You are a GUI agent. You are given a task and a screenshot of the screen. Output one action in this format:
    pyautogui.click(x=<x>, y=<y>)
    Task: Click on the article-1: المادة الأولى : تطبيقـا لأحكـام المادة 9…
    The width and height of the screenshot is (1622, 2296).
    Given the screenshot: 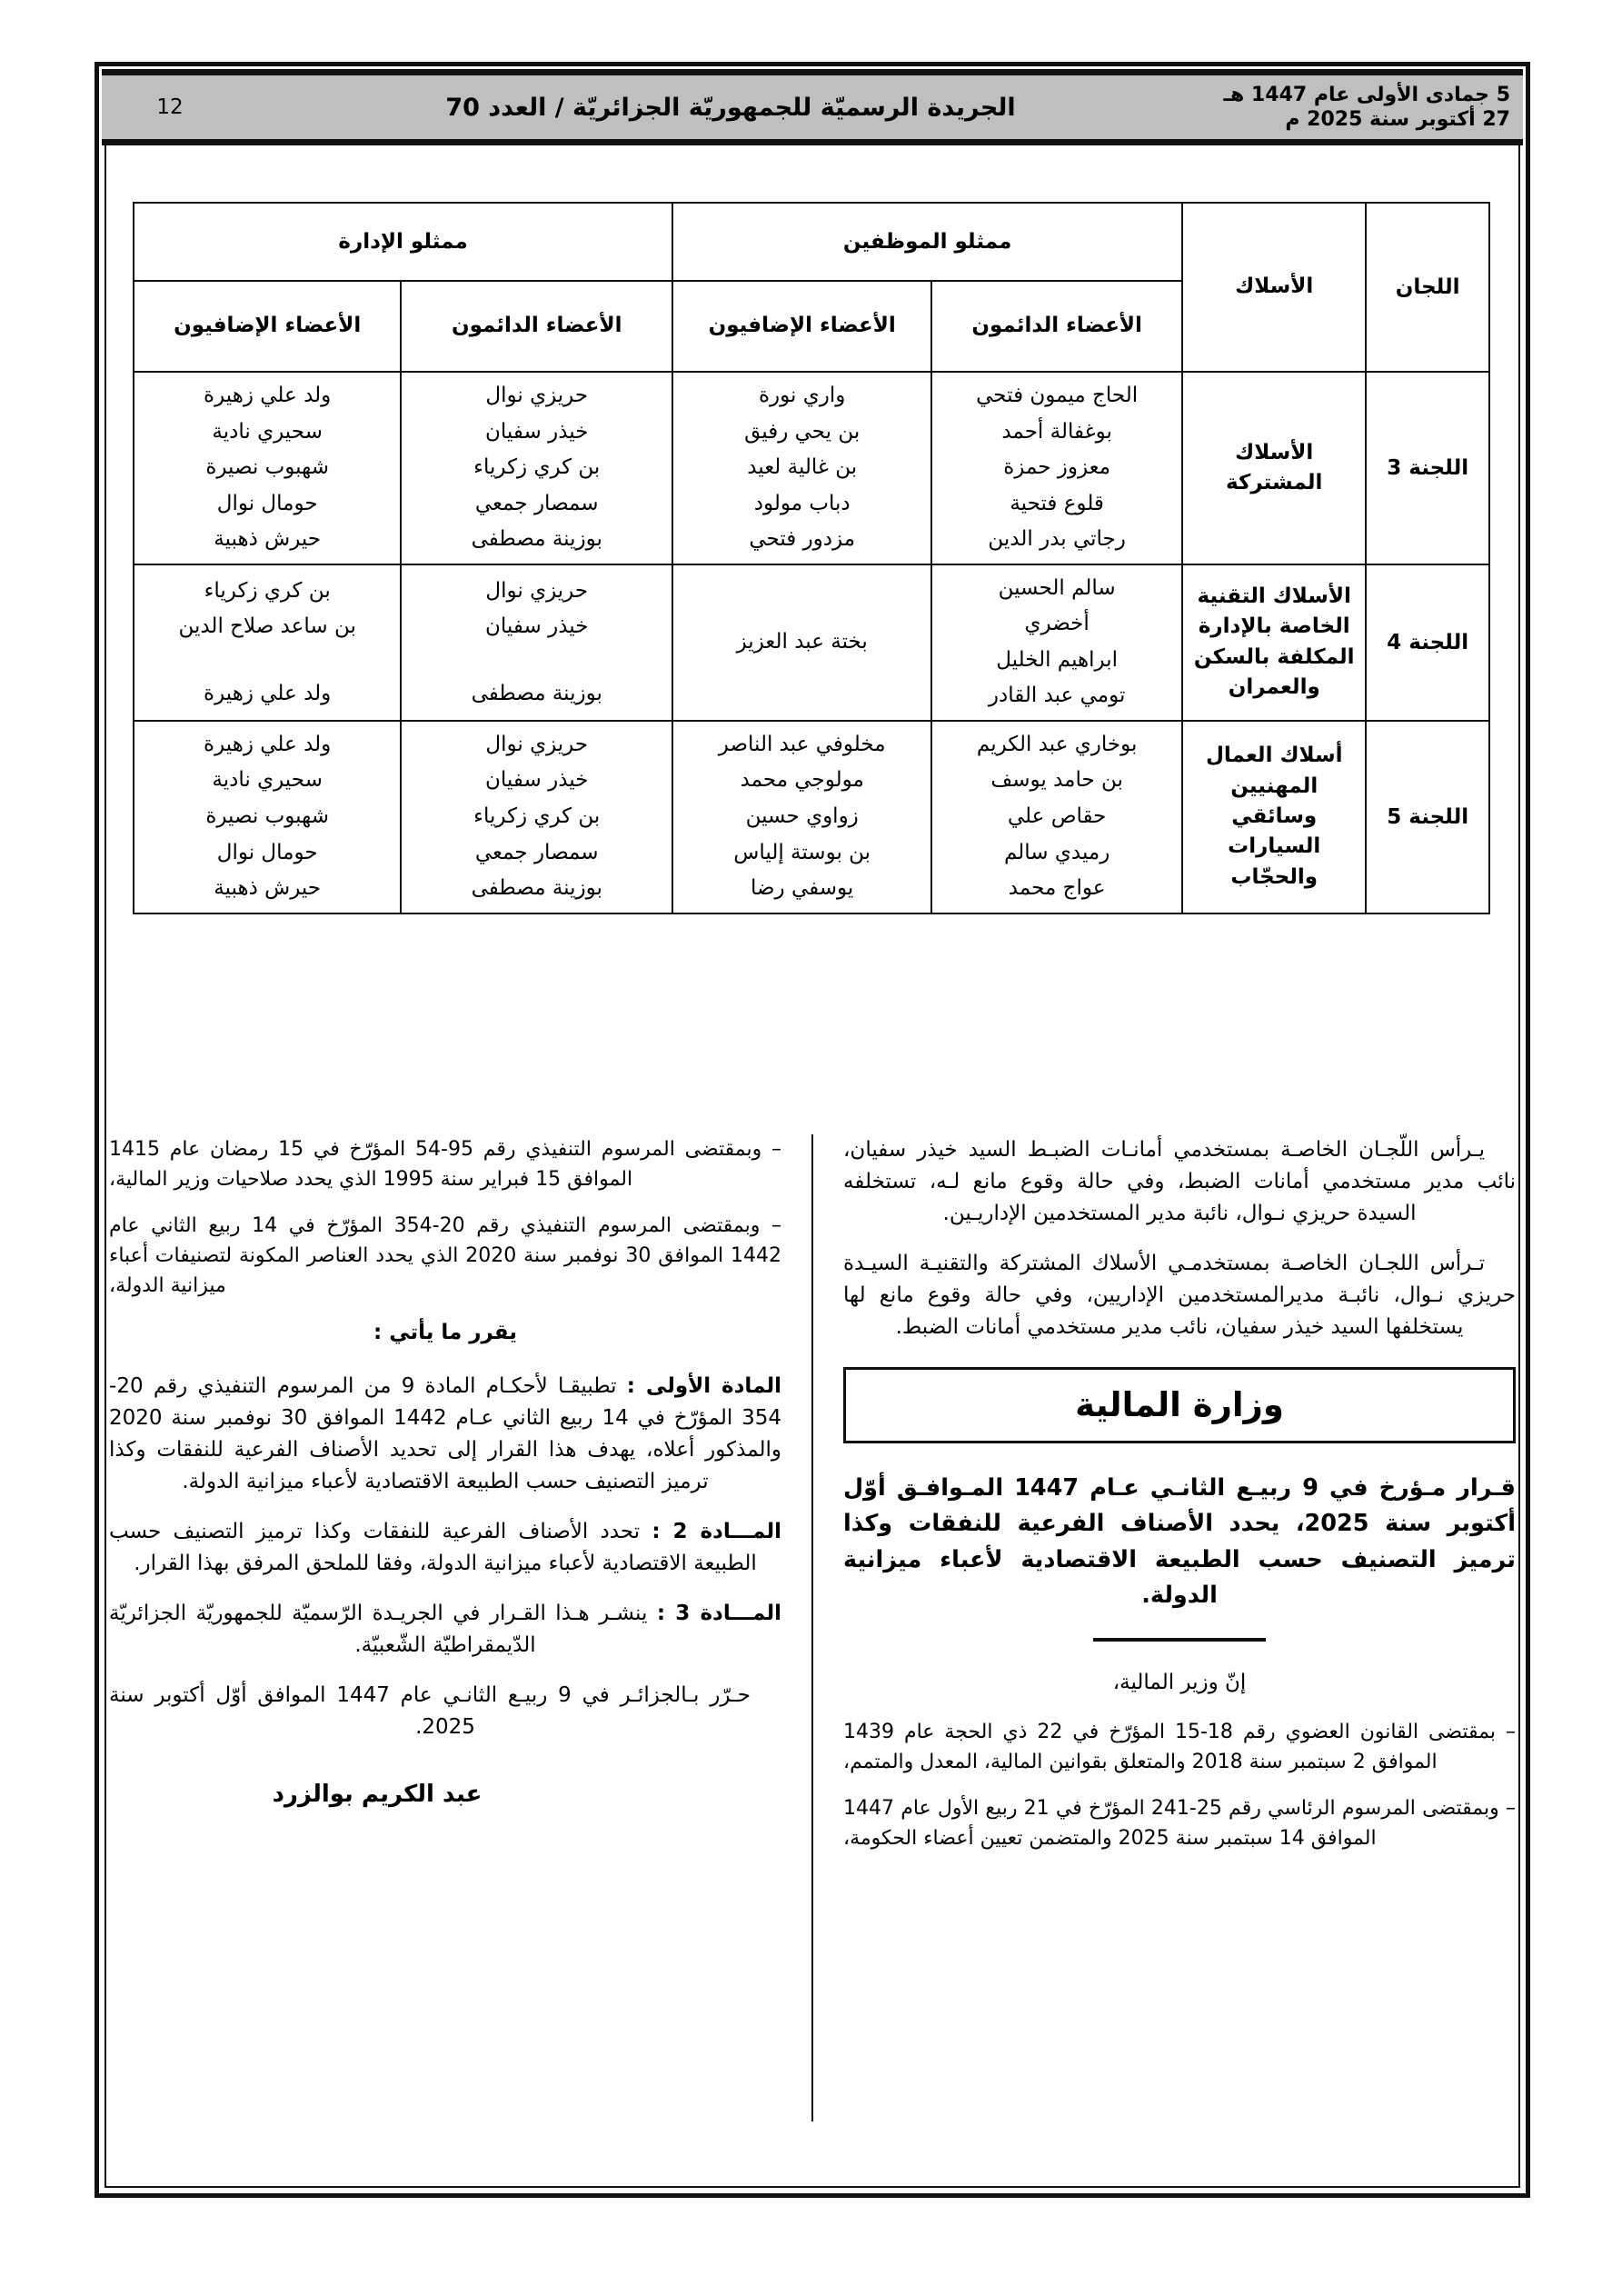 What is the action you would take?
    pyautogui.click(x=445, y=1434)
    